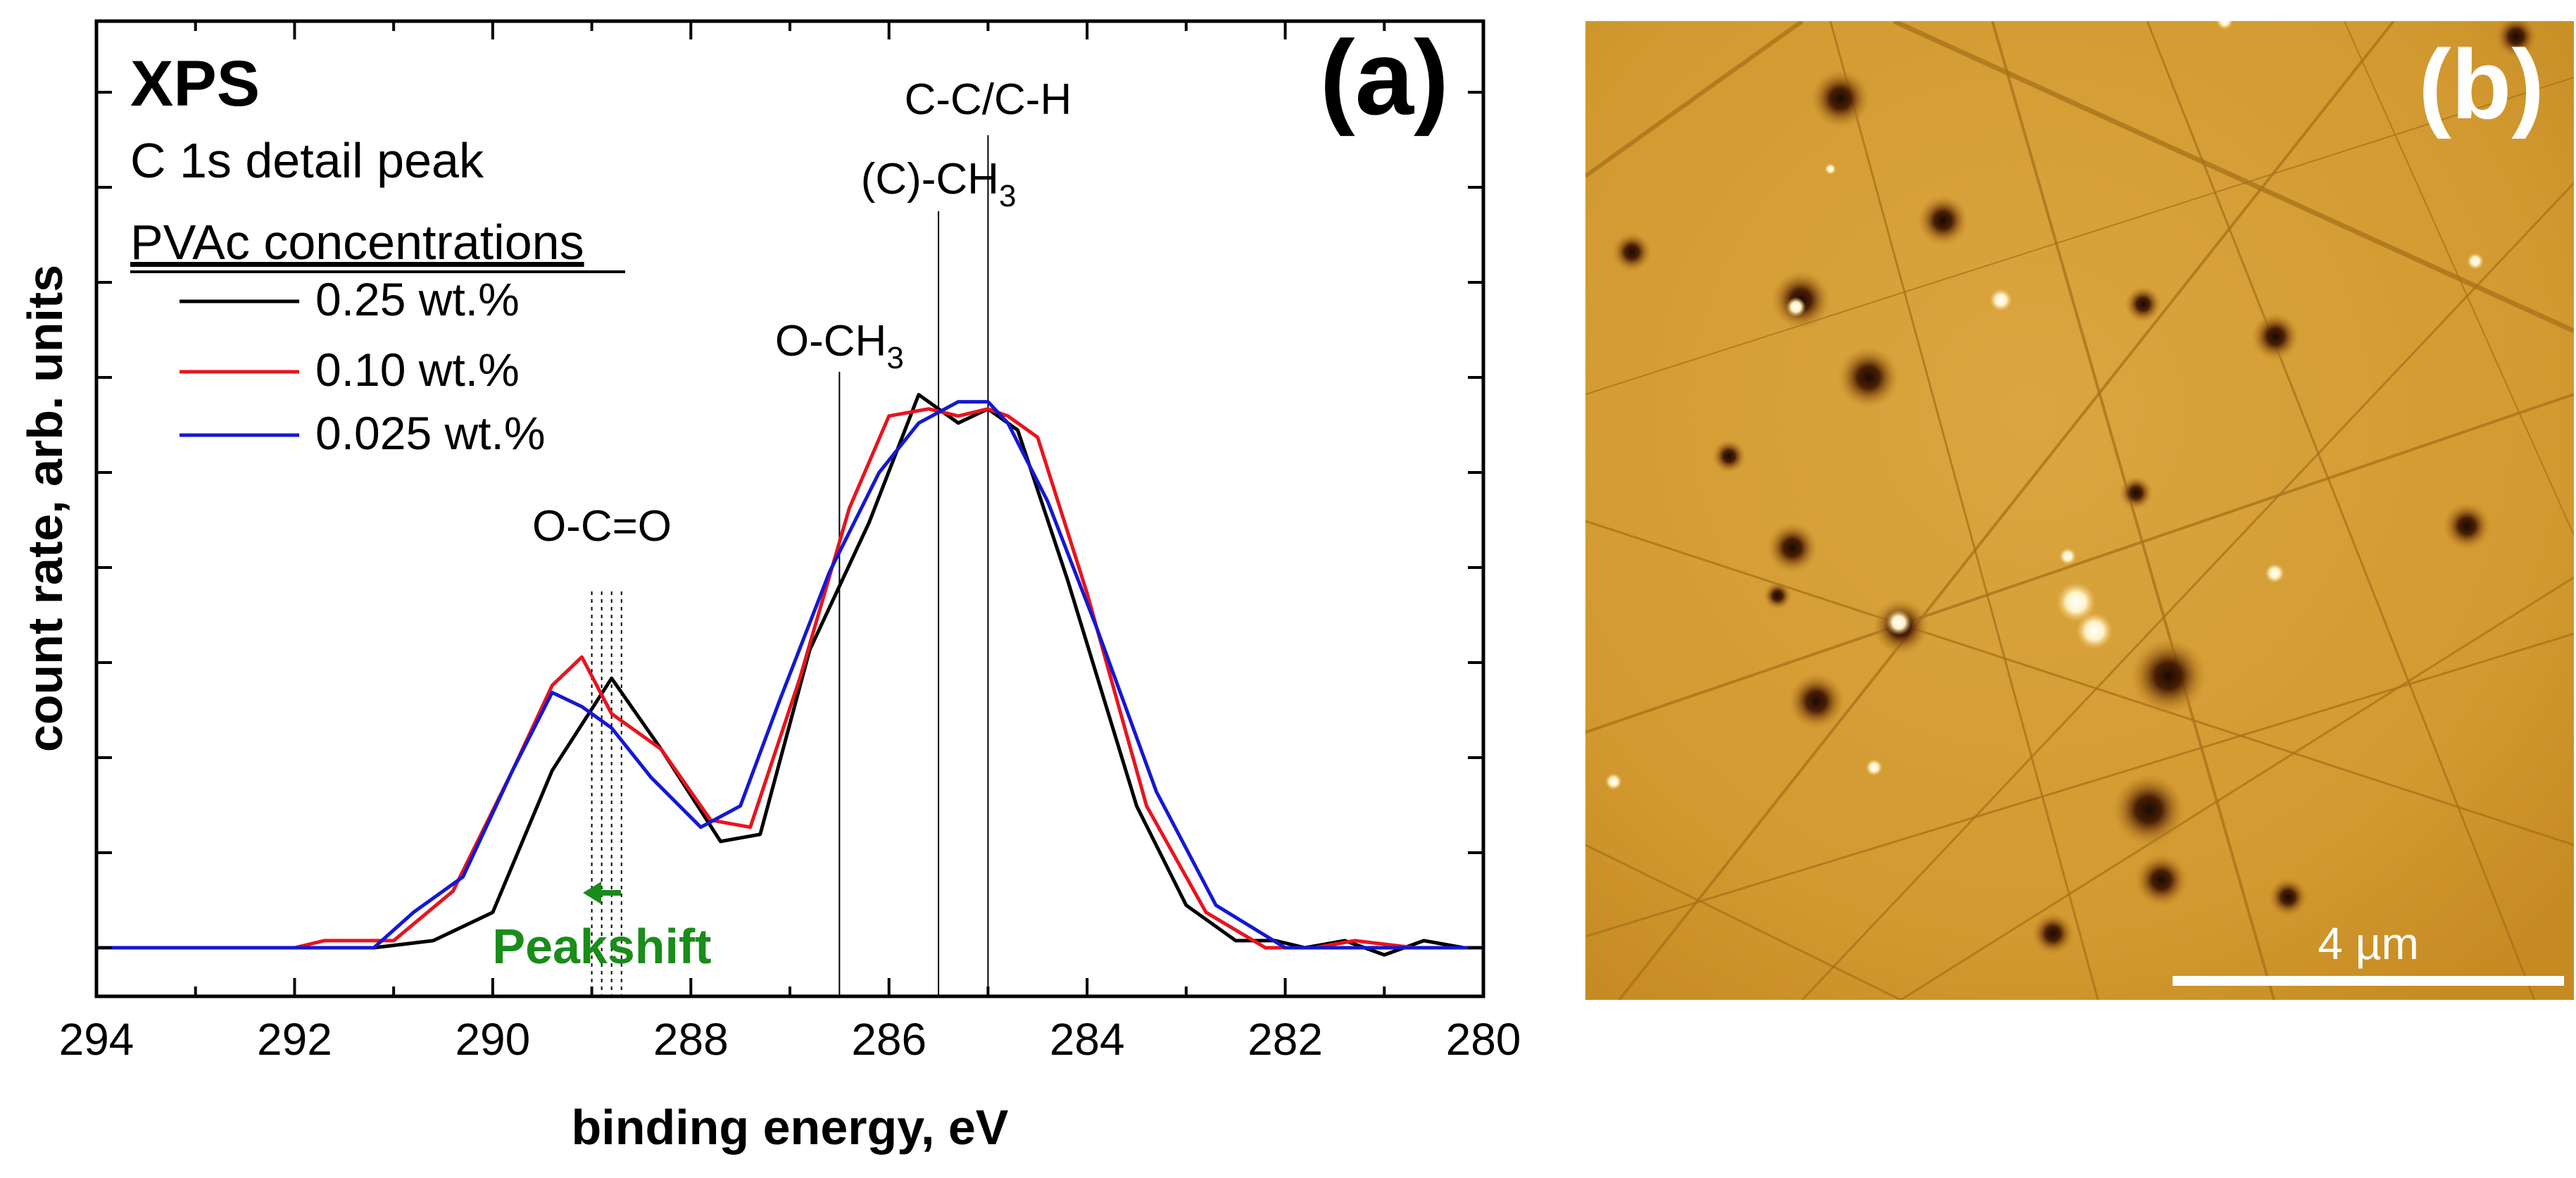 This screenshot has width=2576, height=1178. I want to click on chart-title: XPS, so click(195, 84).